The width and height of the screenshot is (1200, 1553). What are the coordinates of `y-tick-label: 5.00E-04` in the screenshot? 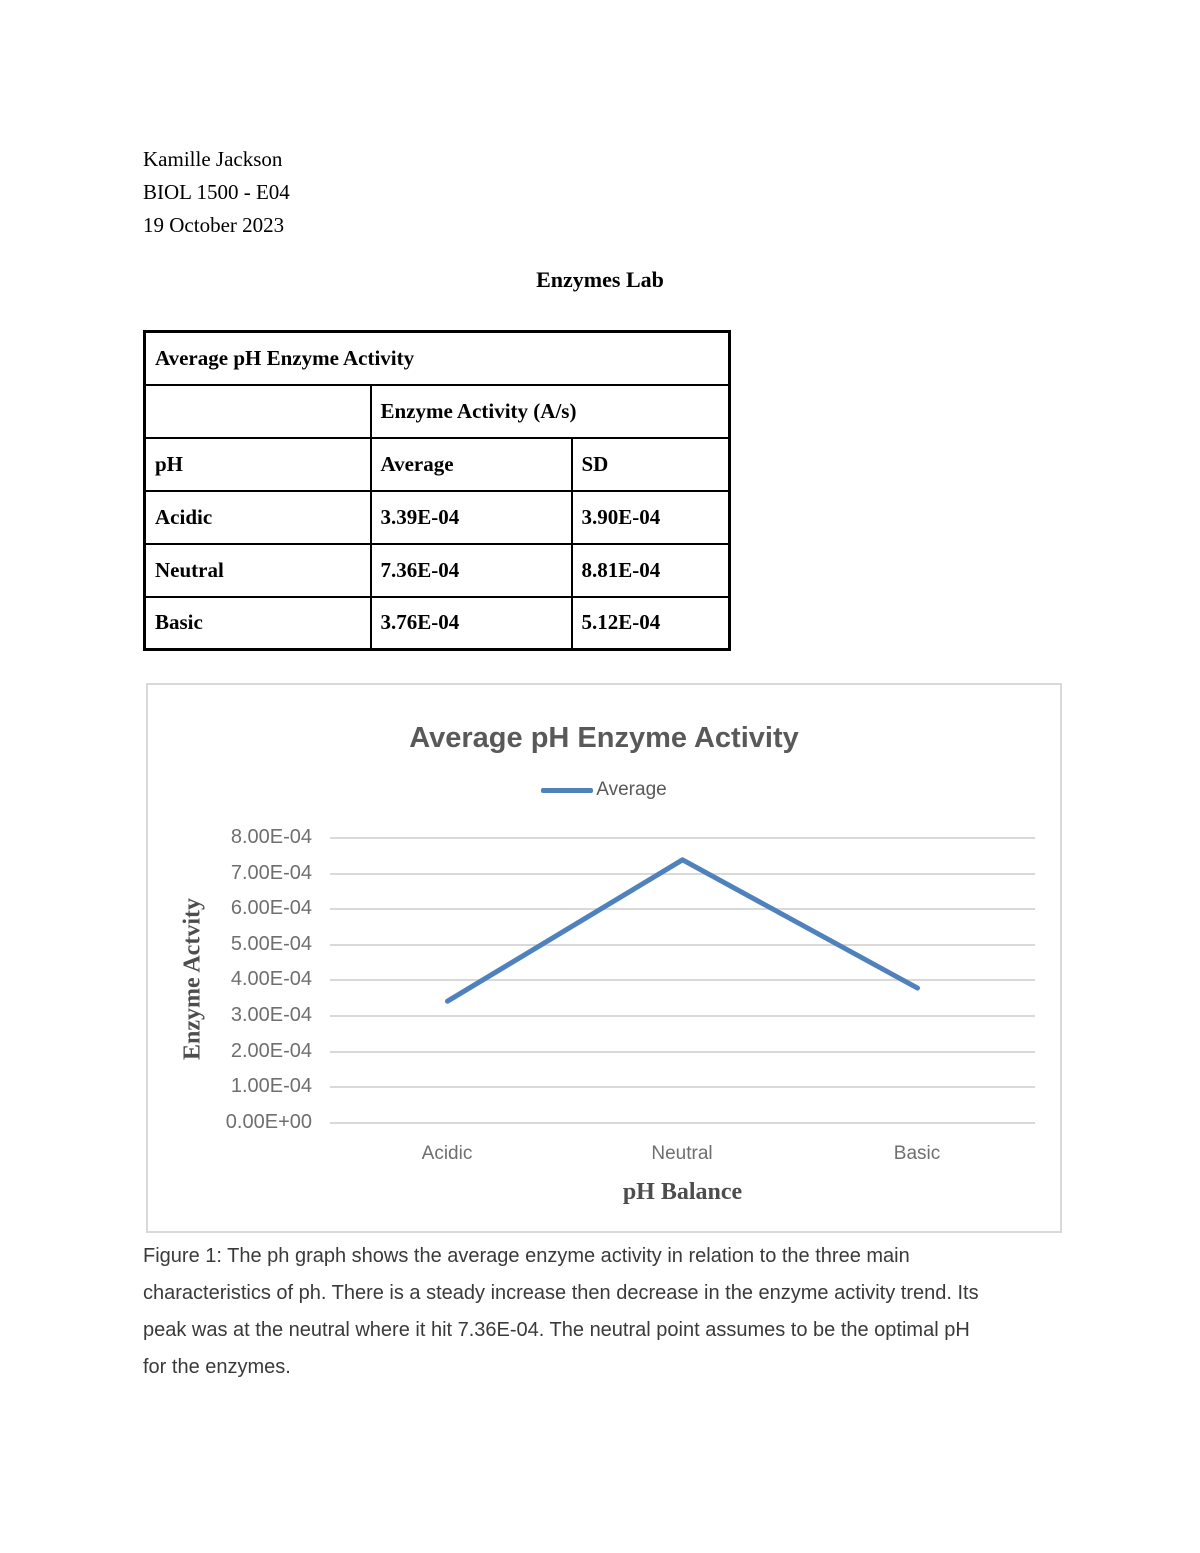 It's located at (271, 944).